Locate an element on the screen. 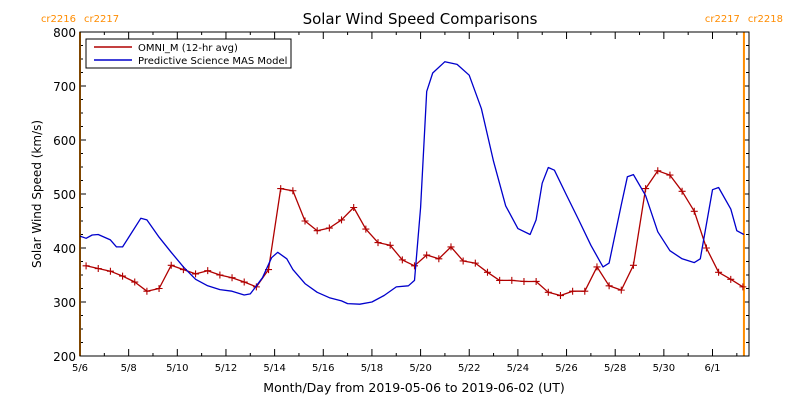 This screenshot has height=400, width=800. x-tick-label: 5/12 is located at coordinates (226, 368).